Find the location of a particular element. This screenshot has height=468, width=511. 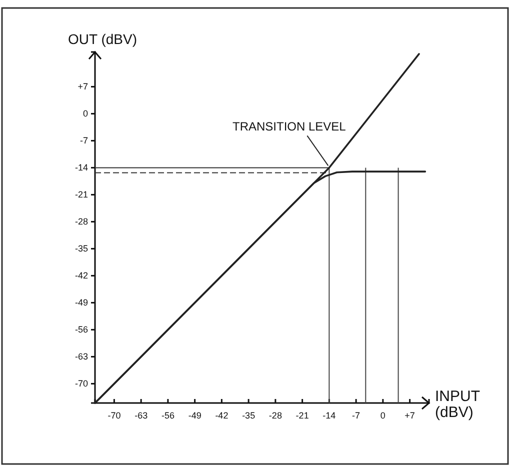

y-tick-label: -35 is located at coordinates (81, 249).